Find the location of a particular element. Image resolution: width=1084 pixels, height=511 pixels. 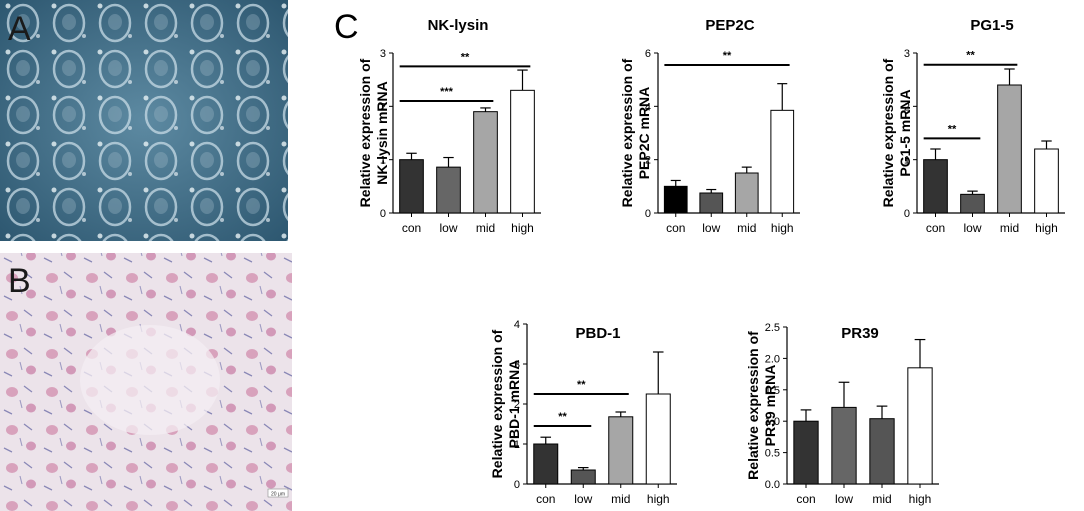

chart-title: NK-lysin is located at coordinates (458, 25).